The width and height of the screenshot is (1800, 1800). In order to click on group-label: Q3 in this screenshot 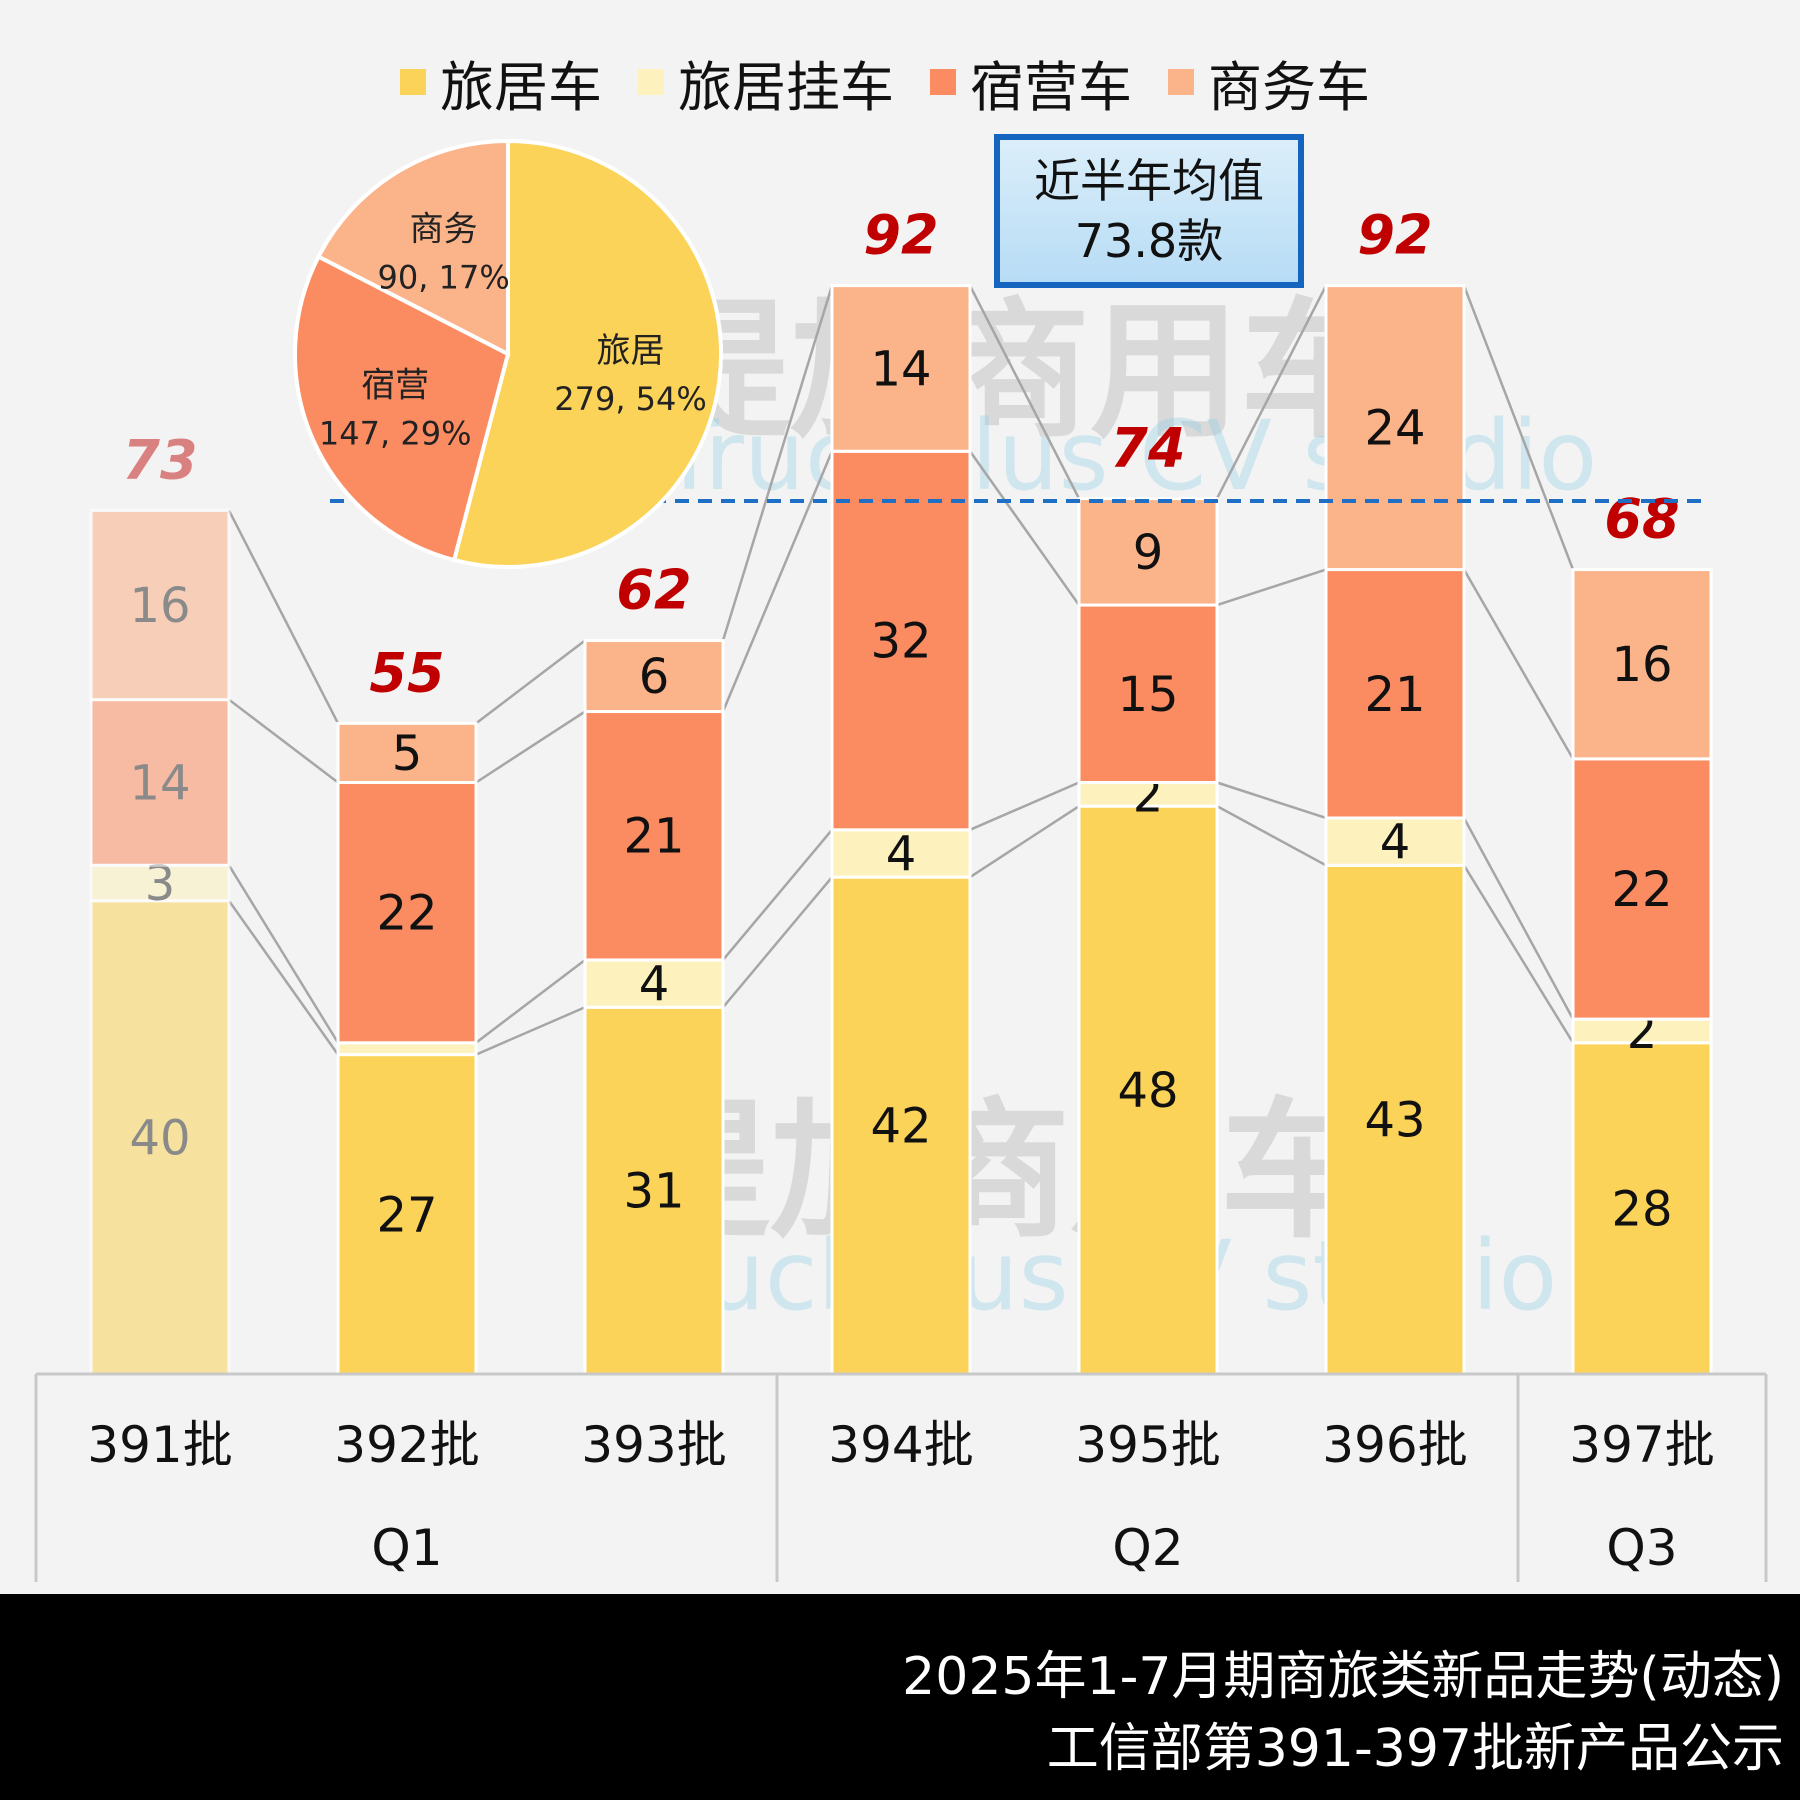, I will do `click(1641, 1548)`.